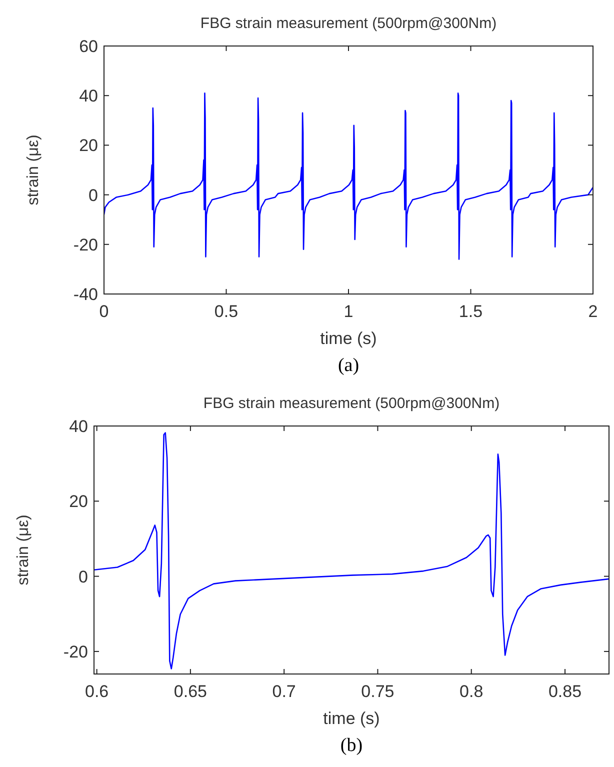 This screenshot has width=614, height=767. Describe the element at coordinates (226, 311) in the screenshot. I see `x-tick-label: 0.5` at that location.